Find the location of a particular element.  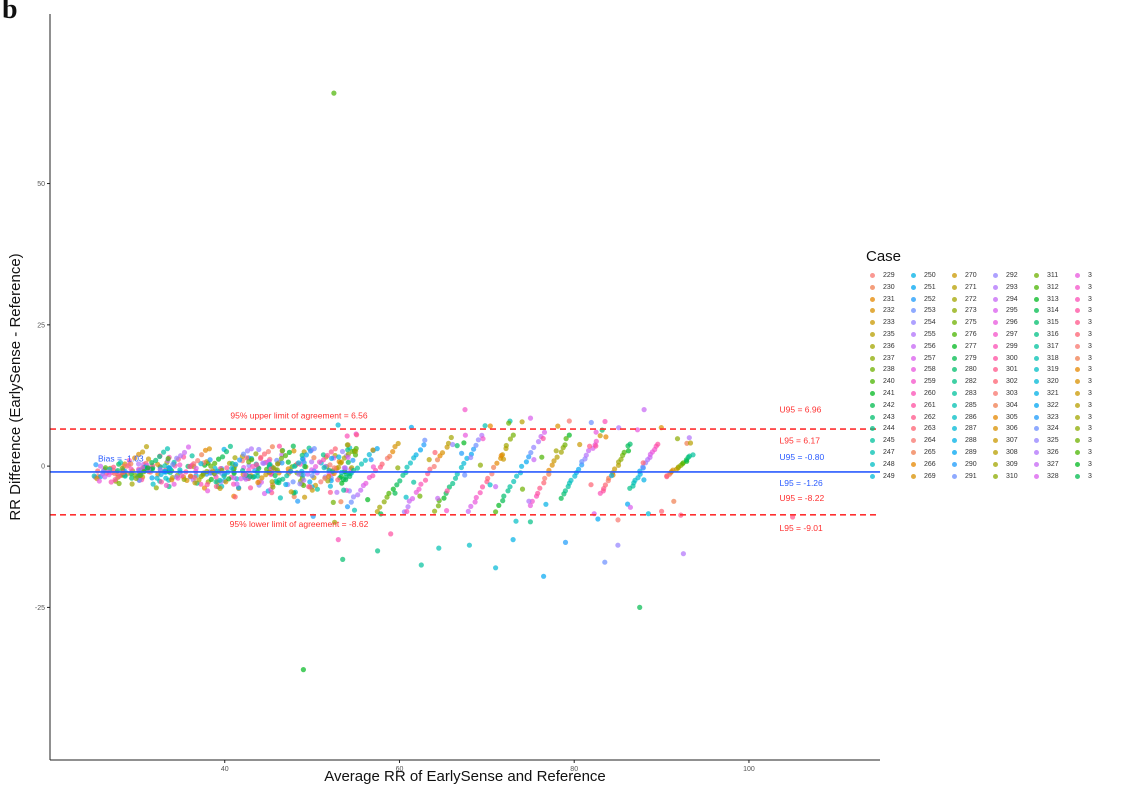

legend-label: 290 is located at coordinates (971, 464).